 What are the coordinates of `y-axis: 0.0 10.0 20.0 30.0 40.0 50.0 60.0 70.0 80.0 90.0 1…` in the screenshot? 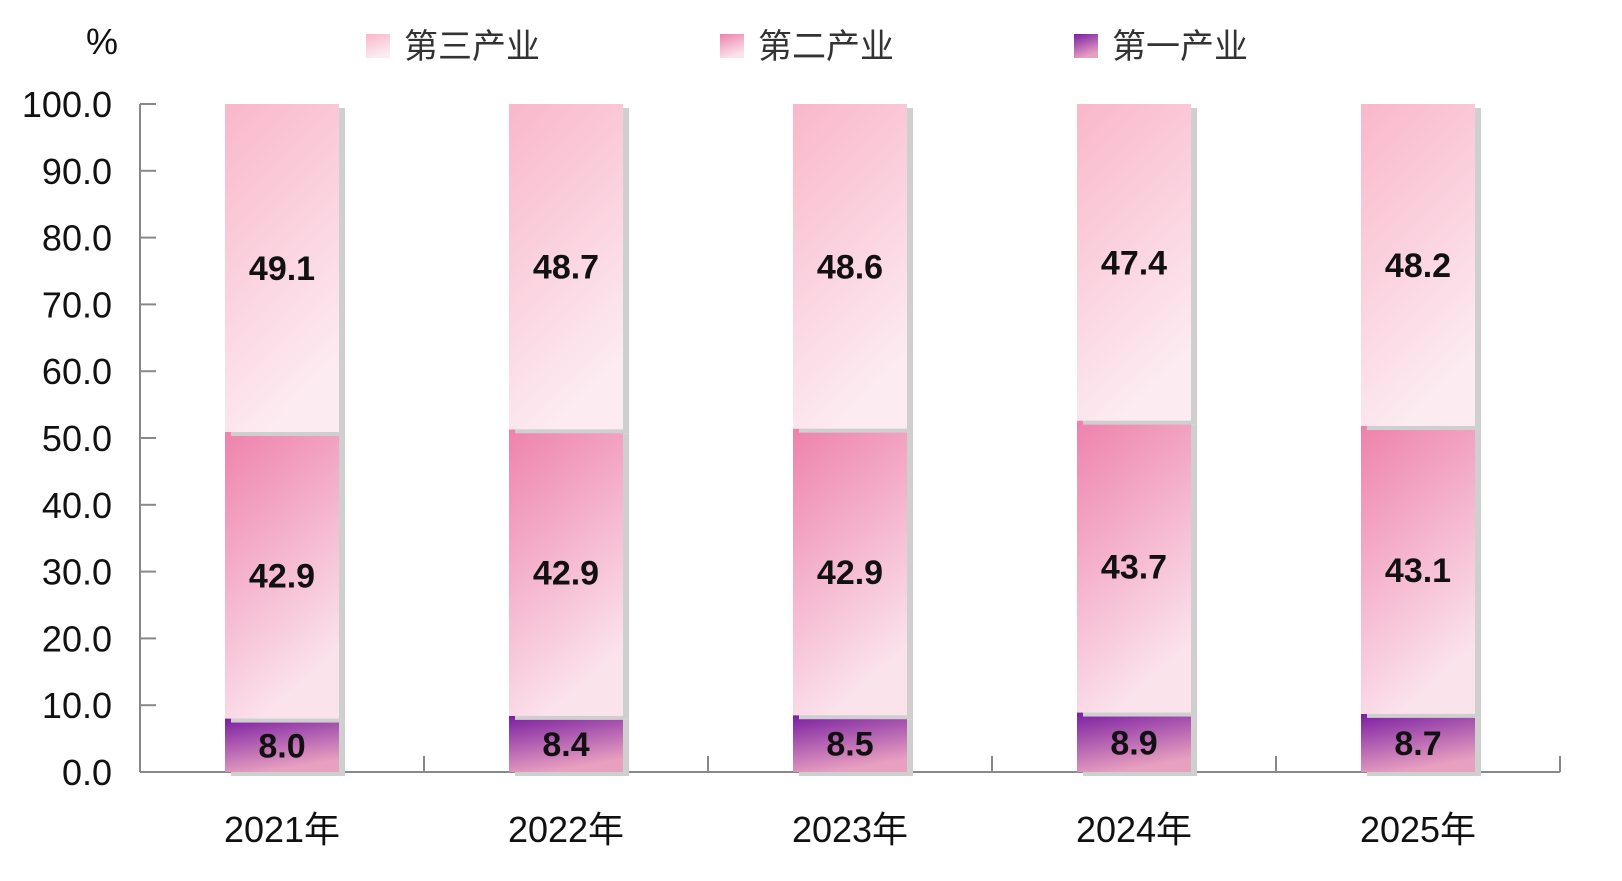 It's located at (89, 438).